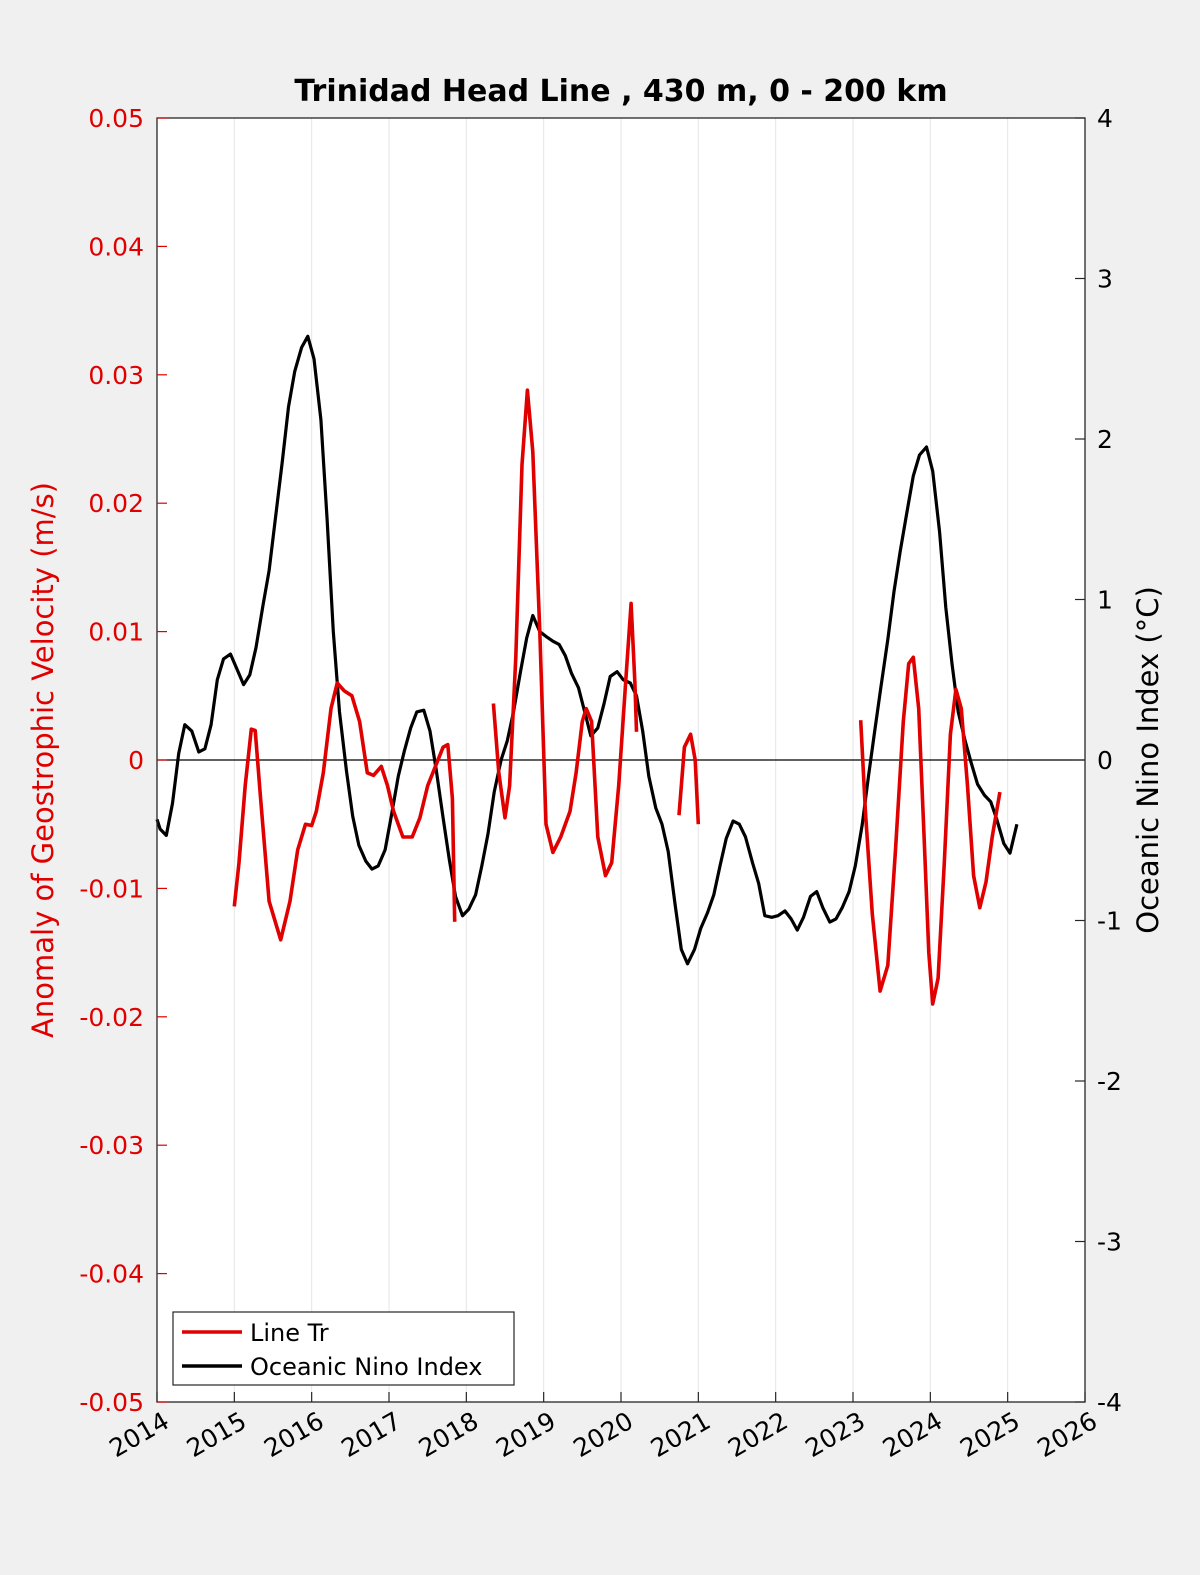 This screenshot has height=1575, width=1200. What do you see at coordinates (1067, 1434) in the screenshot?
I see `x-tick-label: 2026` at bounding box center [1067, 1434].